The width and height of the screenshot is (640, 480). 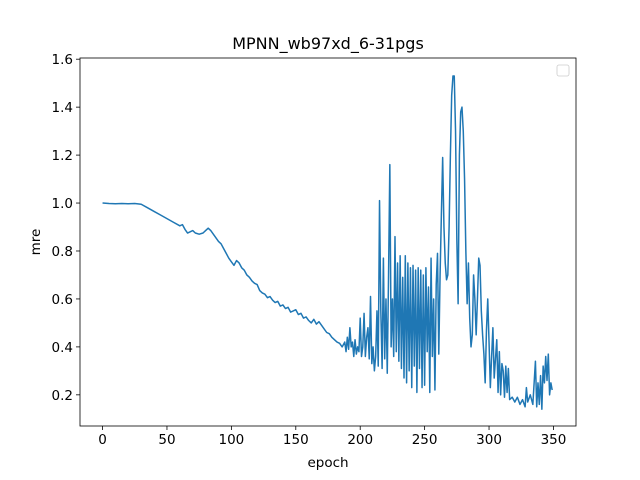 What do you see at coordinates (327, 463) in the screenshot?
I see `x-axis-label: epoch` at bounding box center [327, 463].